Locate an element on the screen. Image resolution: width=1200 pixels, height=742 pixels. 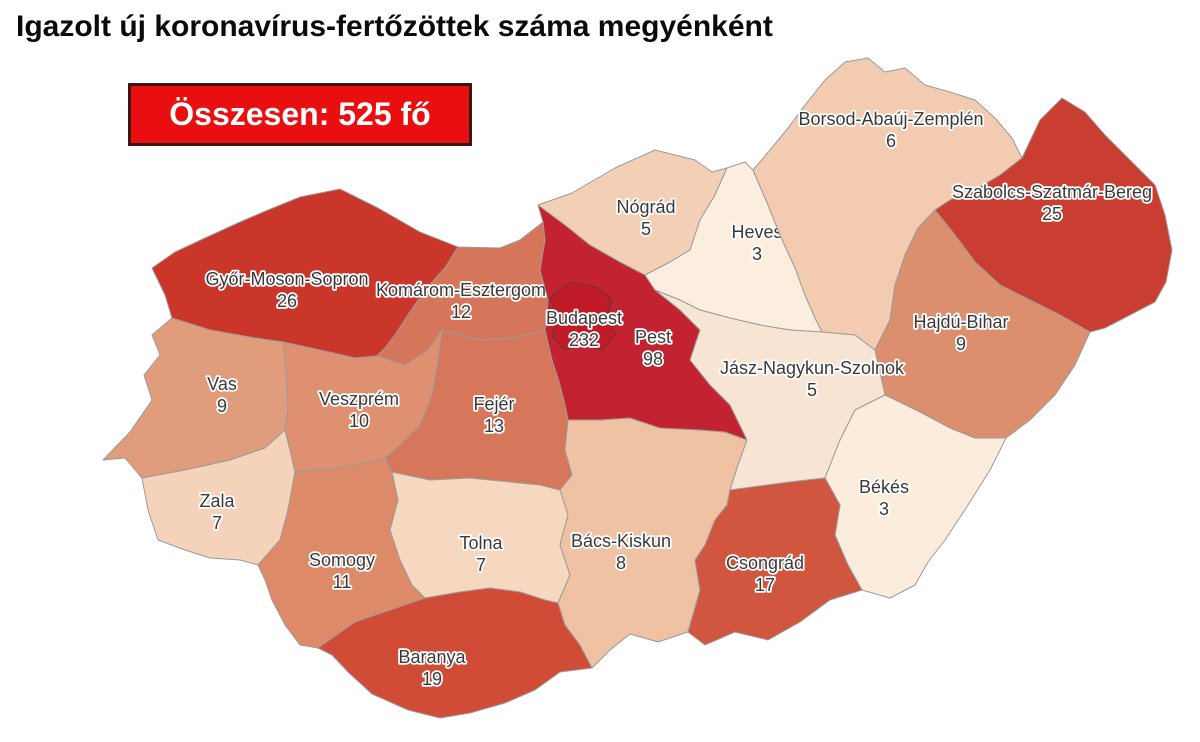
county-name-label: Tolna is located at coordinates (481, 543).